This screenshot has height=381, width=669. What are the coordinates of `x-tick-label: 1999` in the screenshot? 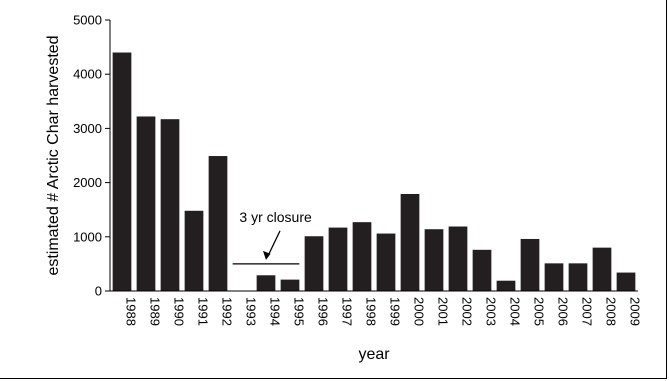 It's located at (395, 311).